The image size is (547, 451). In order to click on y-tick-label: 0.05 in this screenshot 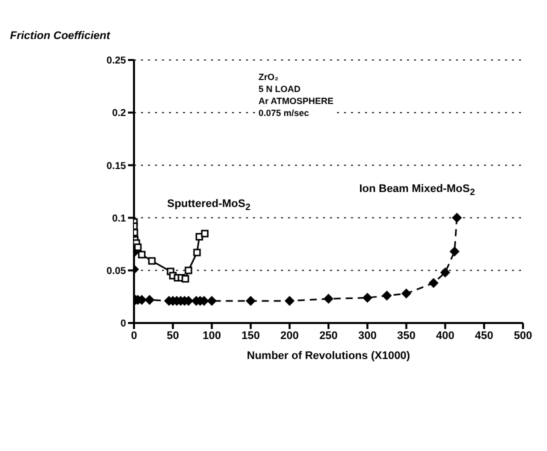, I will do `click(116, 271)`.